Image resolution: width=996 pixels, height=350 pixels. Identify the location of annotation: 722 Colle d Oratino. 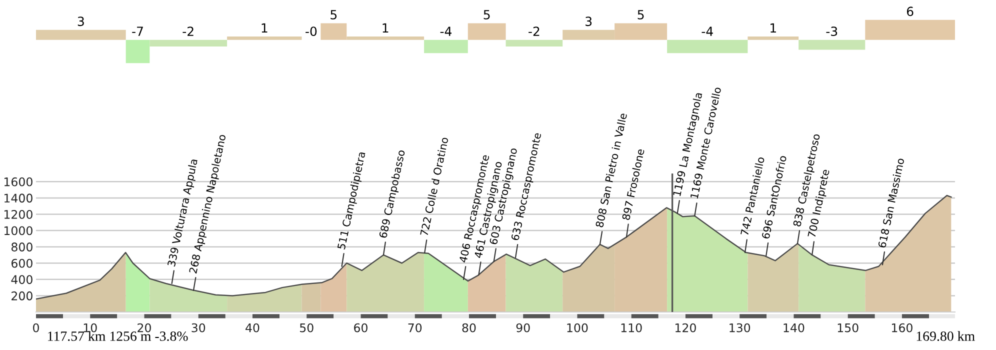
(434, 186).